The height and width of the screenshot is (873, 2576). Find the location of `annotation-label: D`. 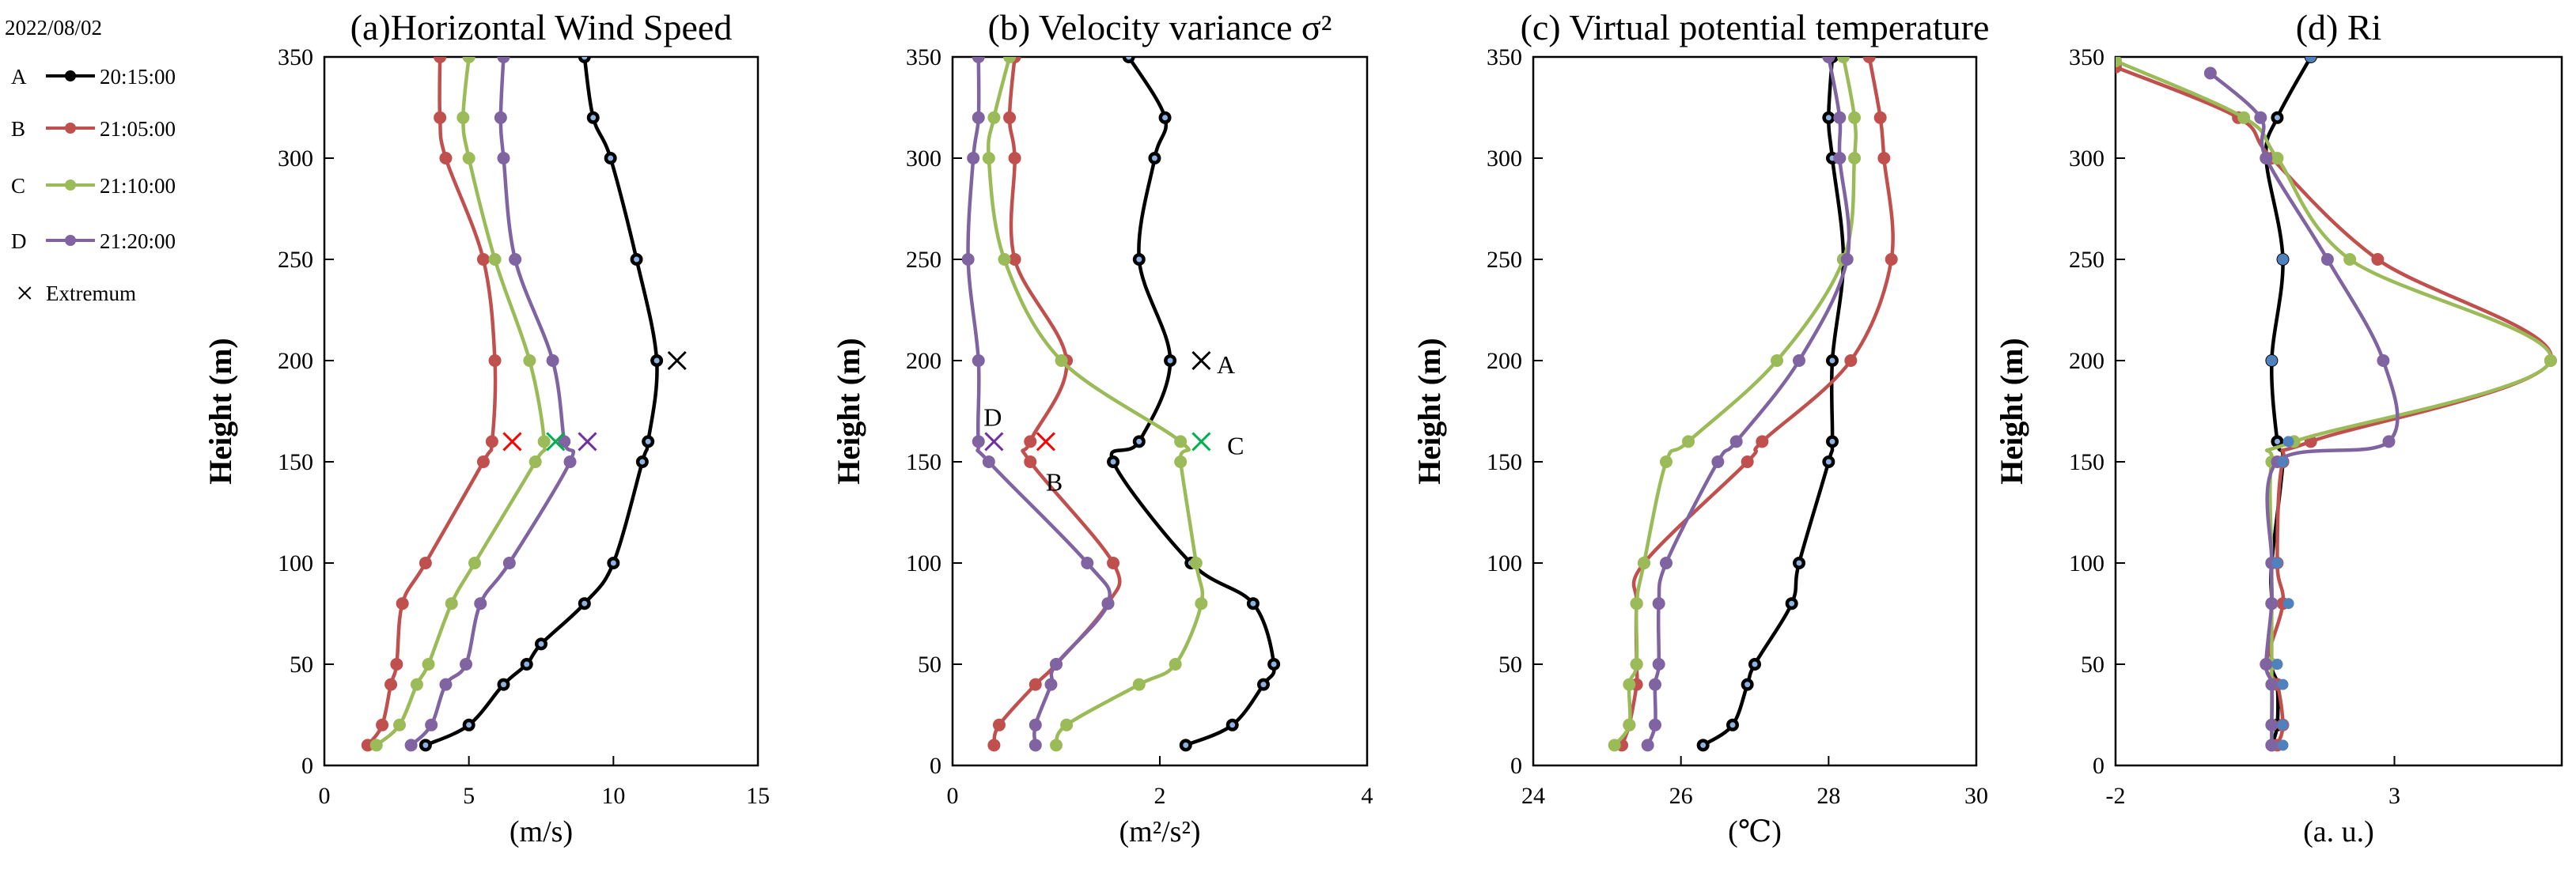

annotation-label: D is located at coordinates (993, 418).